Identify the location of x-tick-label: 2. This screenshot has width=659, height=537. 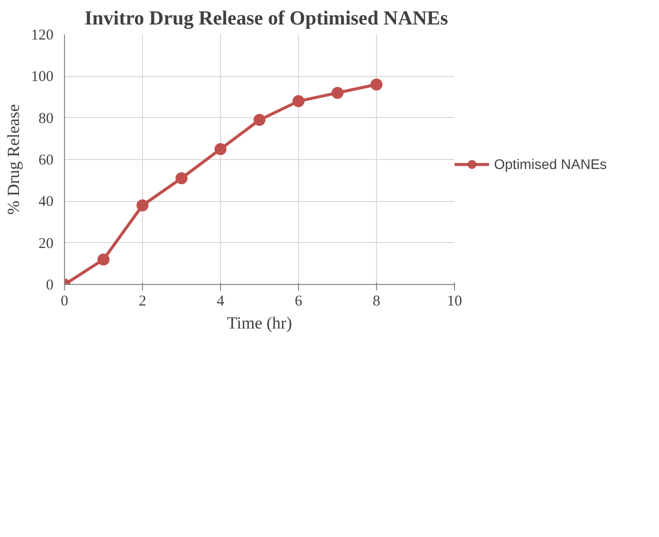
(142, 302).